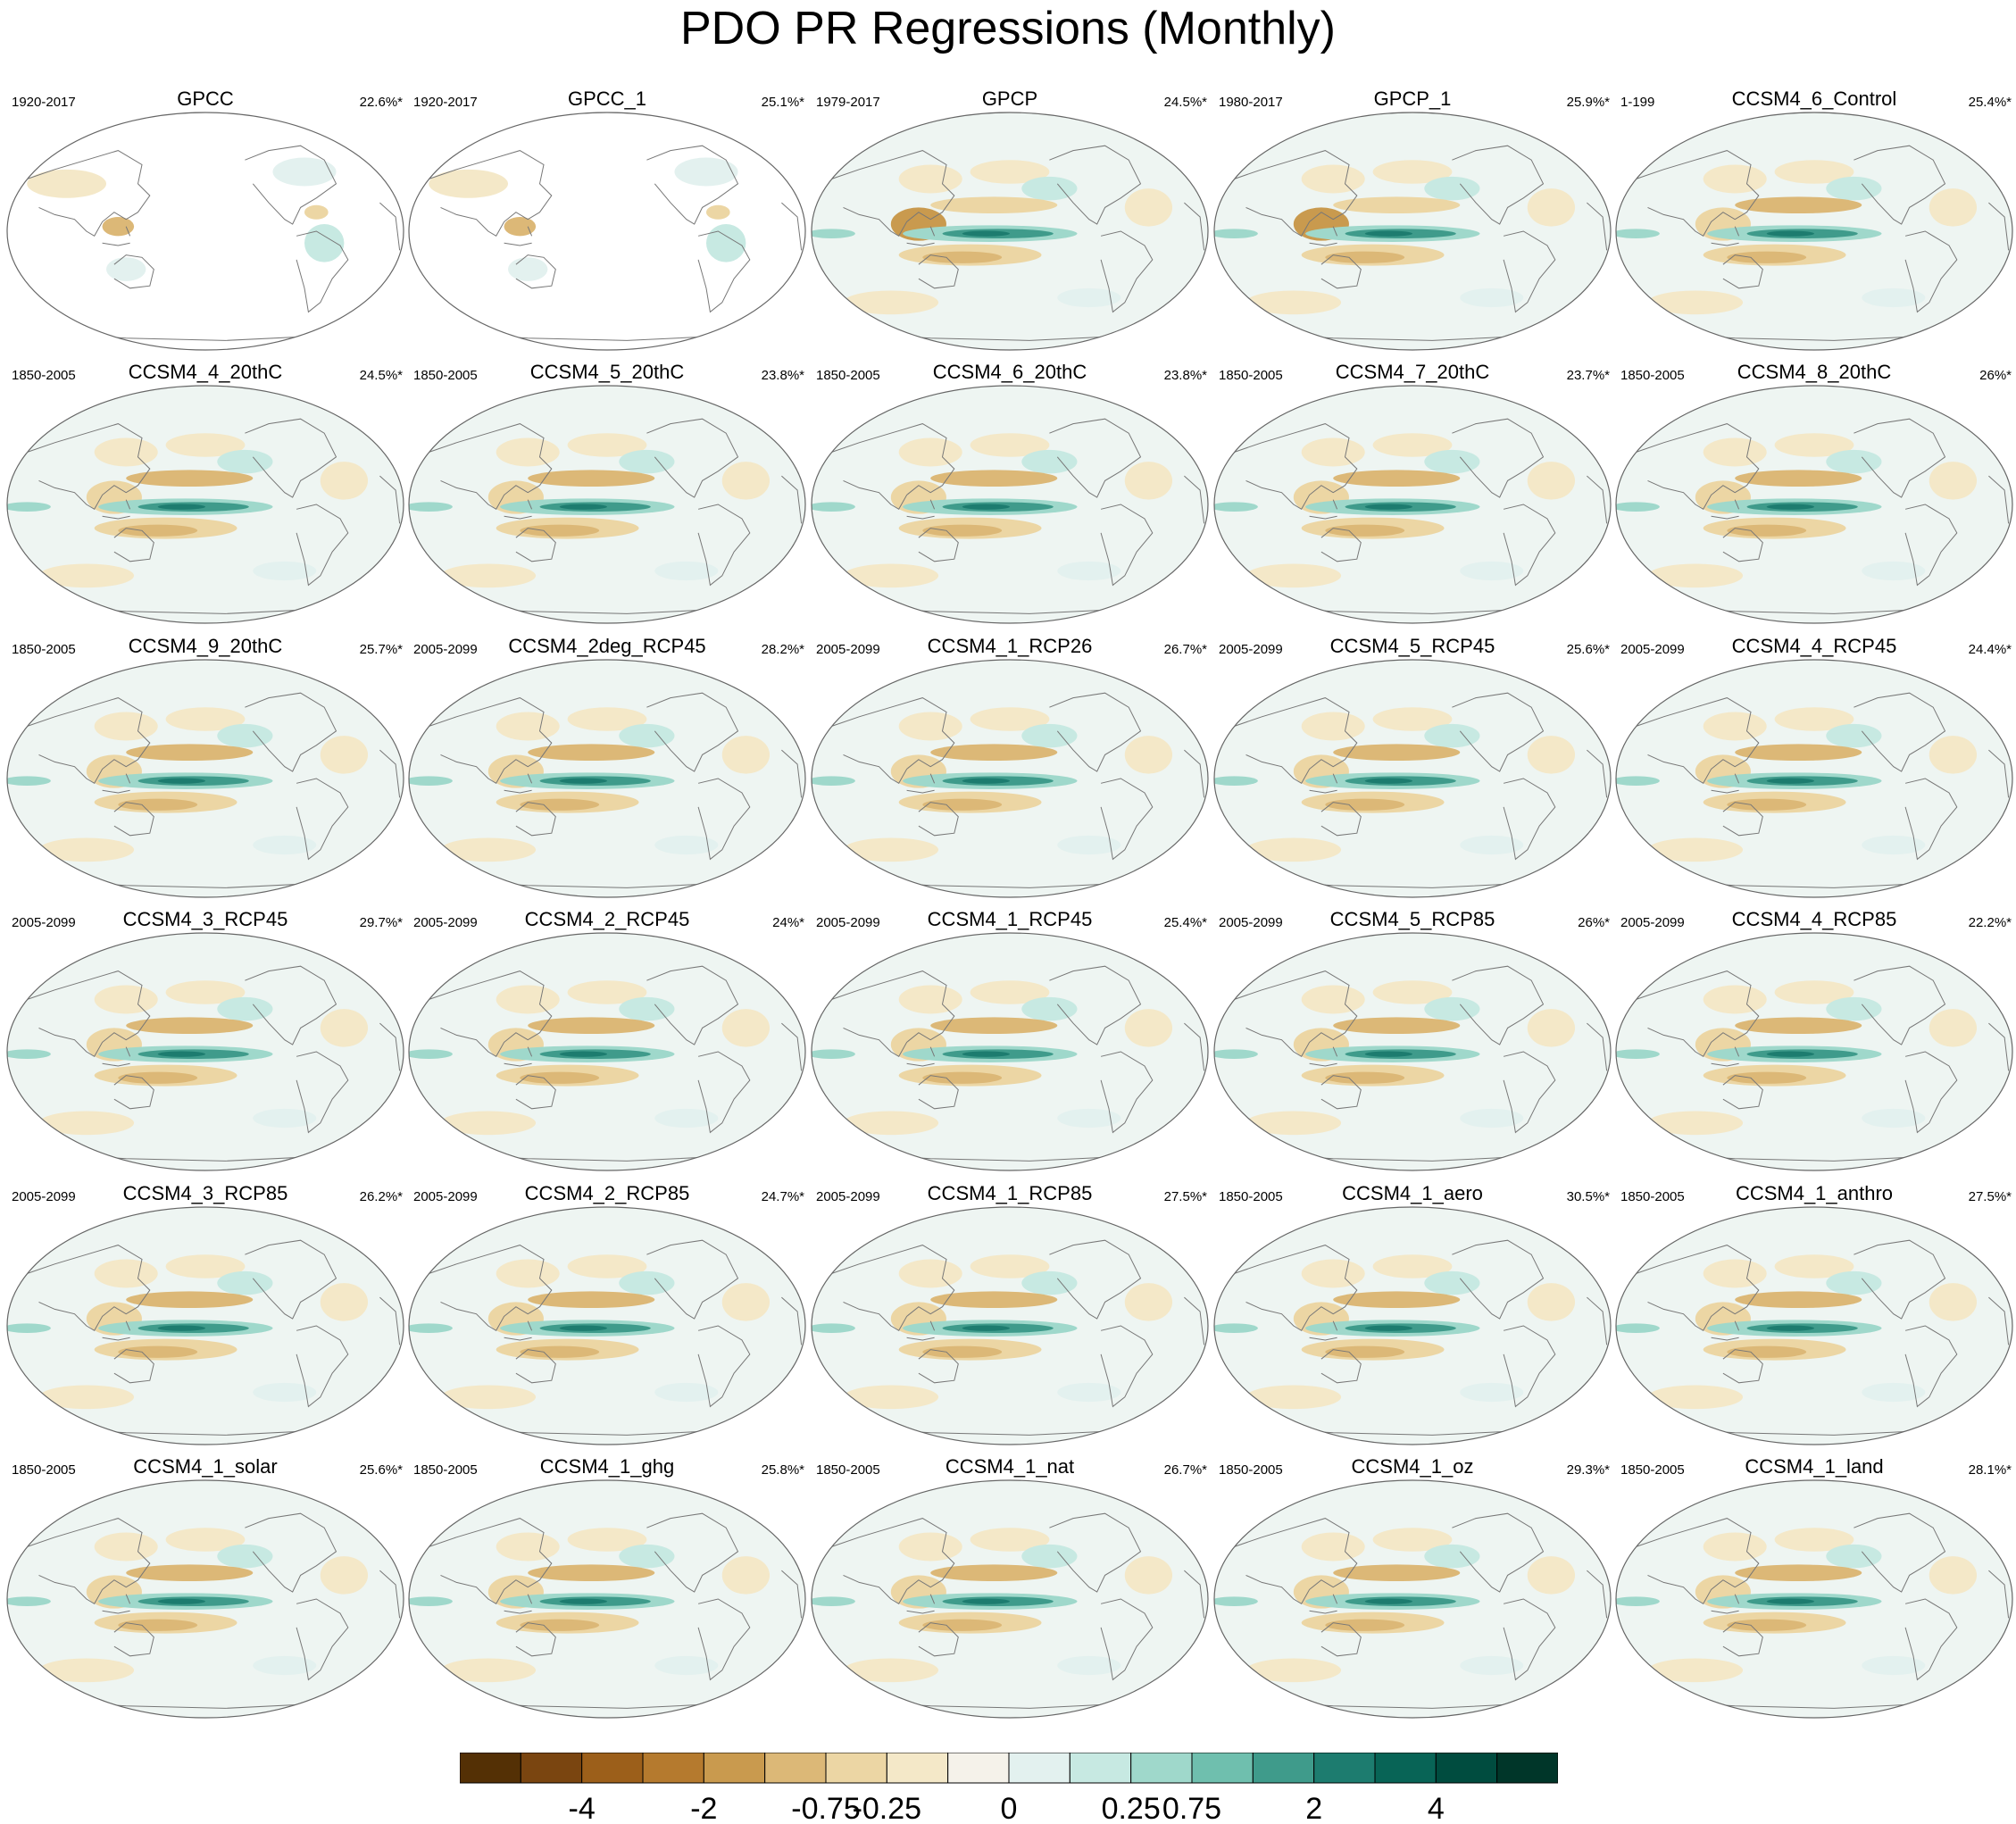 The image size is (2016, 1824). What do you see at coordinates (381, 376) in the screenshot?
I see `panel-percent: 24.5%*` at bounding box center [381, 376].